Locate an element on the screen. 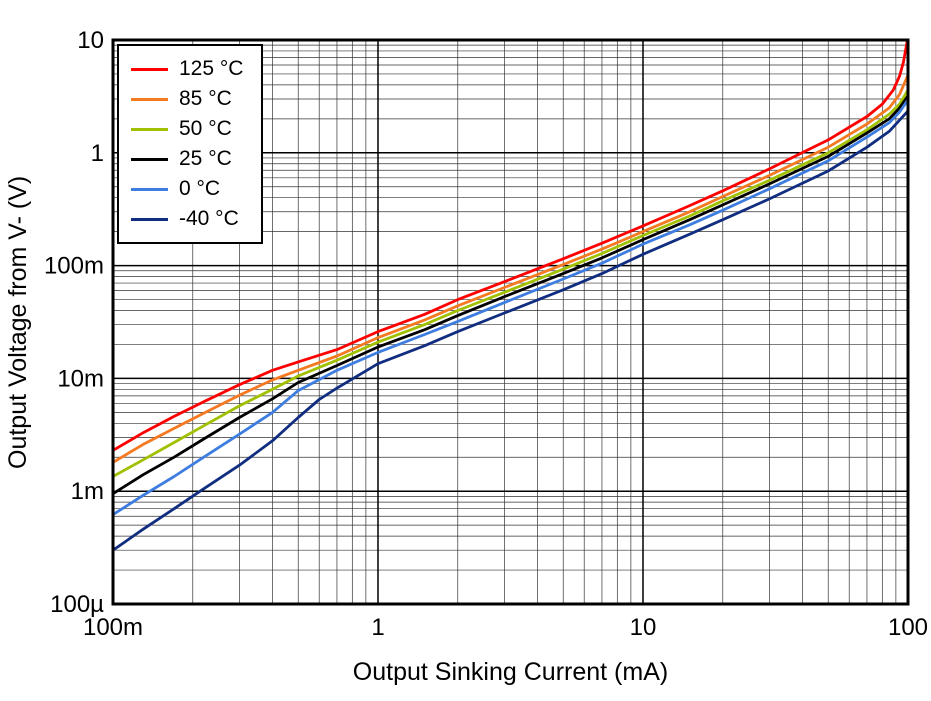 The width and height of the screenshot is (931, 701). legend-label: 85 °C is located at coordinates (205, 98).